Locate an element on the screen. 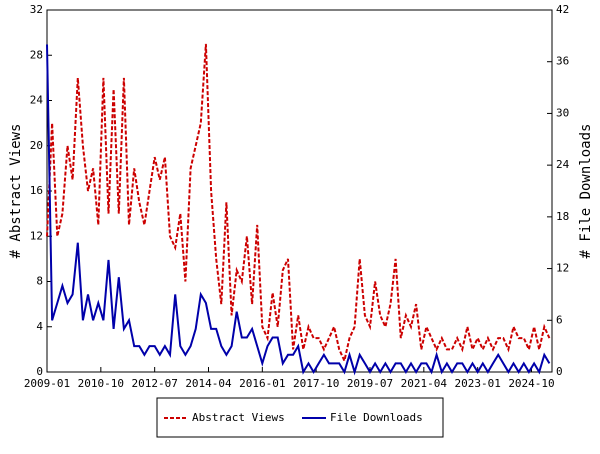 The height and width of the screenshot is (454, 600). y-tick-label: 4 is located at coordinates (39, 326).